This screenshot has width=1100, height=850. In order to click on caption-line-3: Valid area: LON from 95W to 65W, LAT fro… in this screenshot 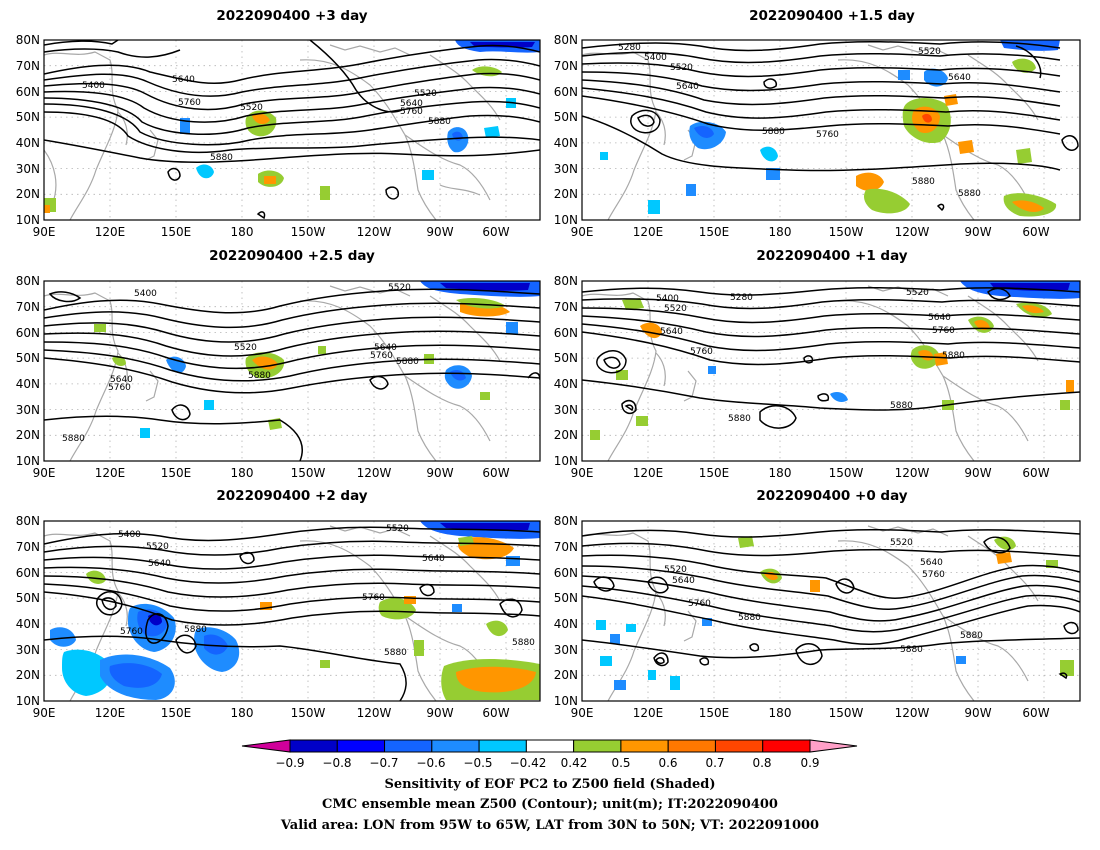, I will do `click(549, 825)`.